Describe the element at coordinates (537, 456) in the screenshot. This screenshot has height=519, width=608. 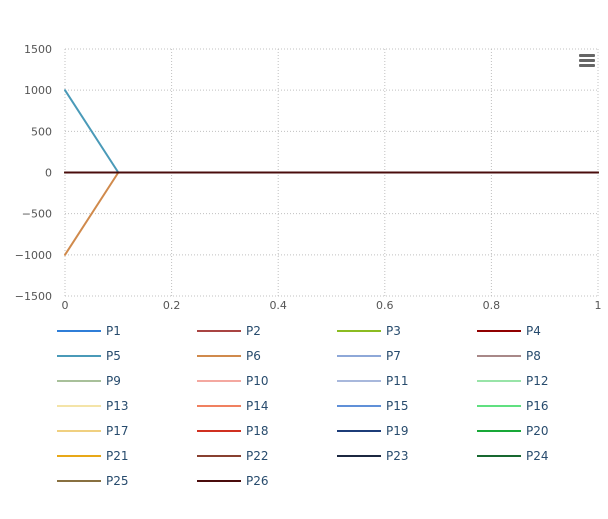
I see `legend-label: P24` at that location.